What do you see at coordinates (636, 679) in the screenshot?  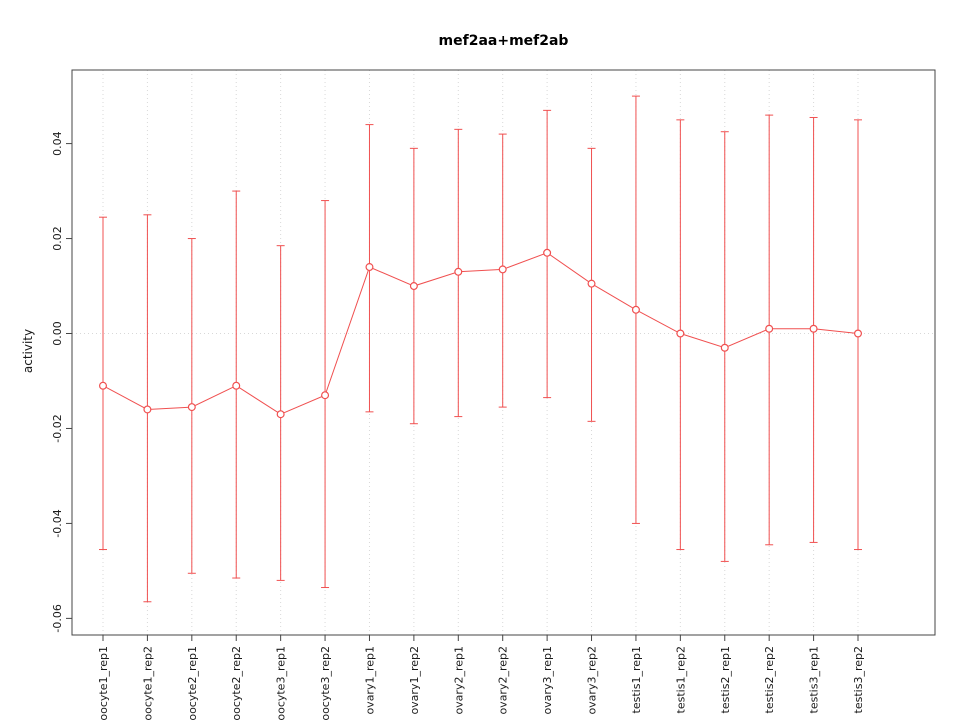 I see `x-tick-label: testis1_rep1` at bounding box center [636, 679].